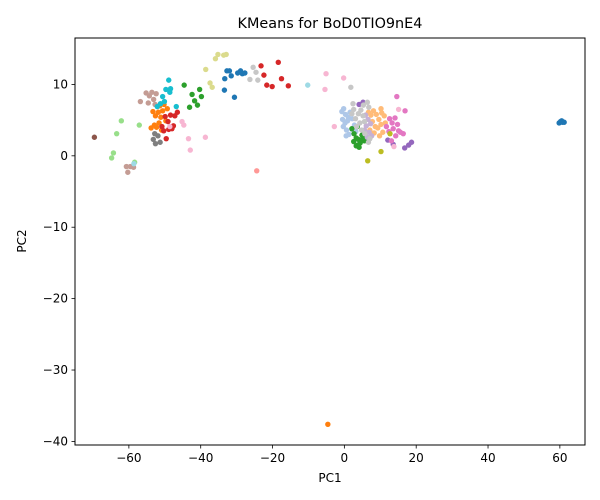 Image resolution: width=600 pixels, height=500 pixels. What do you see at coordinates (330, 24) in the screenshot?
I see `chart-title: KMeans for BoD0TIO9nE4` at bounding box center [330, 24].